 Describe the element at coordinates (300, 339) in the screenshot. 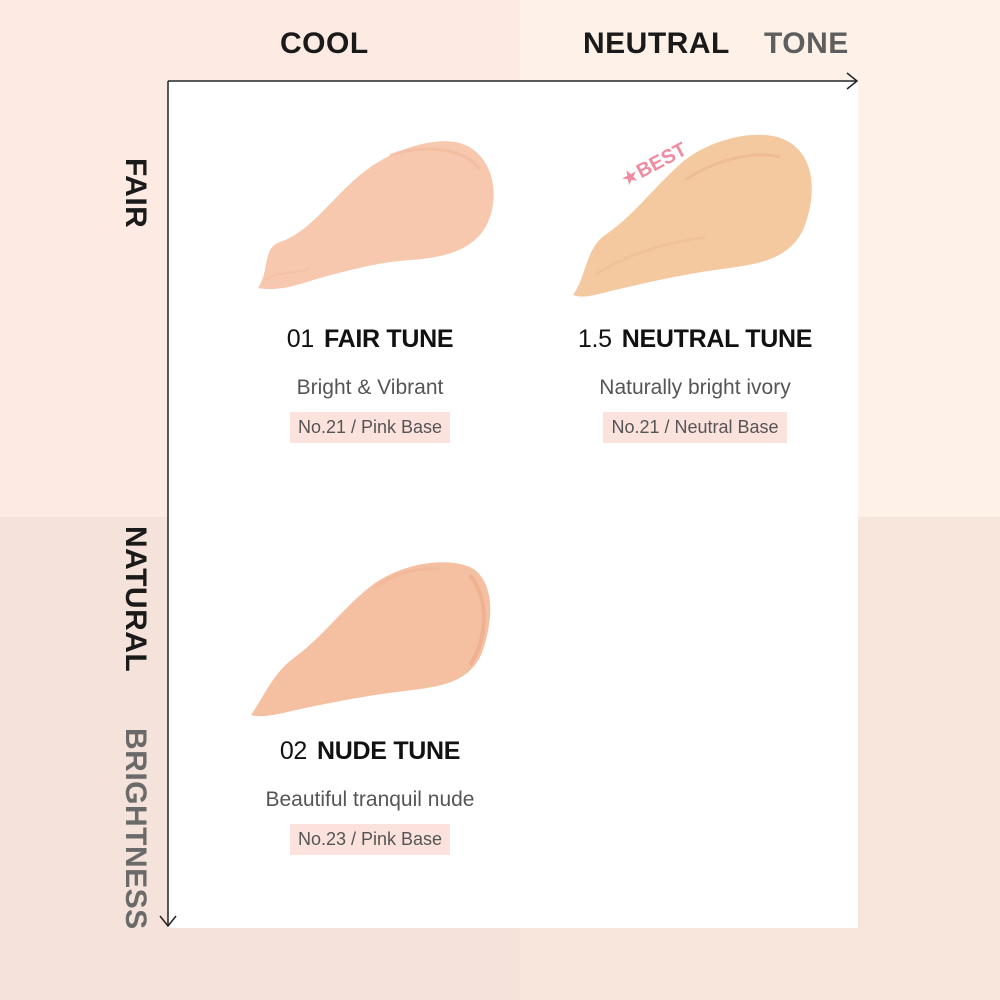

I see `shade-number: 01` at that location.